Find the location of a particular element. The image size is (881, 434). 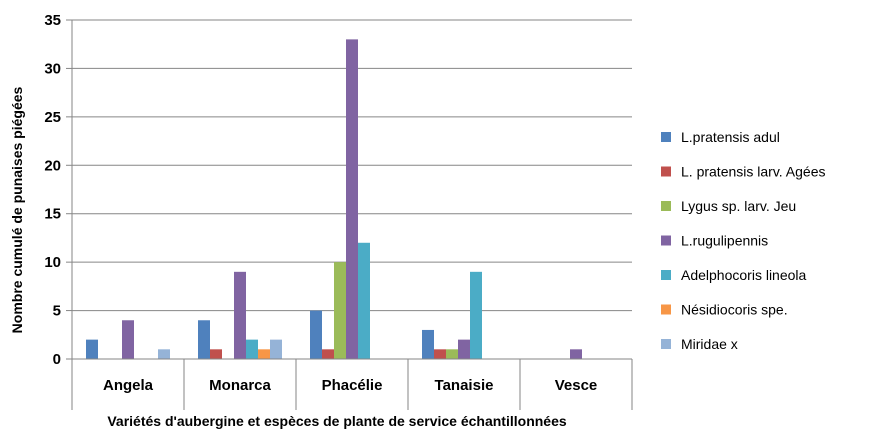

legend-label: L.rugulipennis is located at coordinates (724, 241).